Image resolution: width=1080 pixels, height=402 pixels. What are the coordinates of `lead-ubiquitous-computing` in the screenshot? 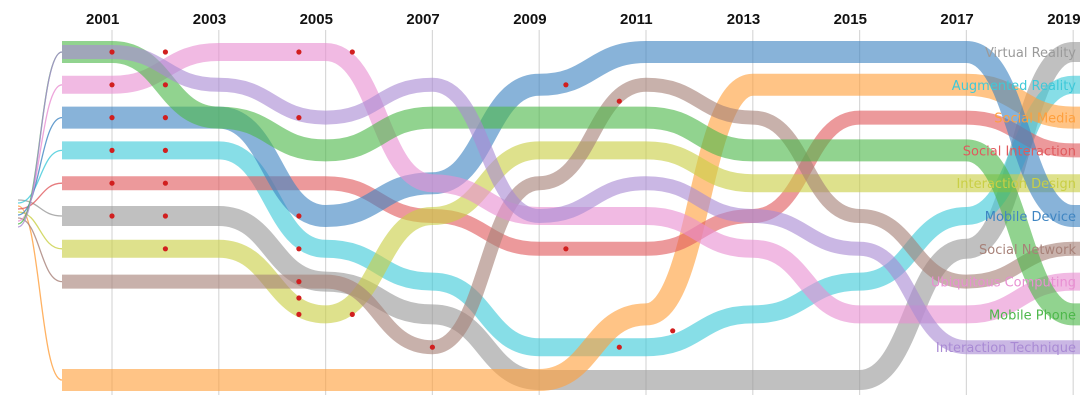 It's located at (40, 153).